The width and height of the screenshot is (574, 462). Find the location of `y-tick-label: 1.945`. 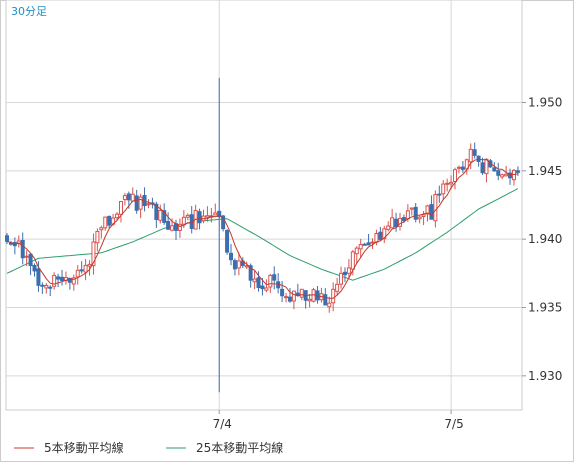

y-tick-label: 1.945 is located at coordinates (545, 171).